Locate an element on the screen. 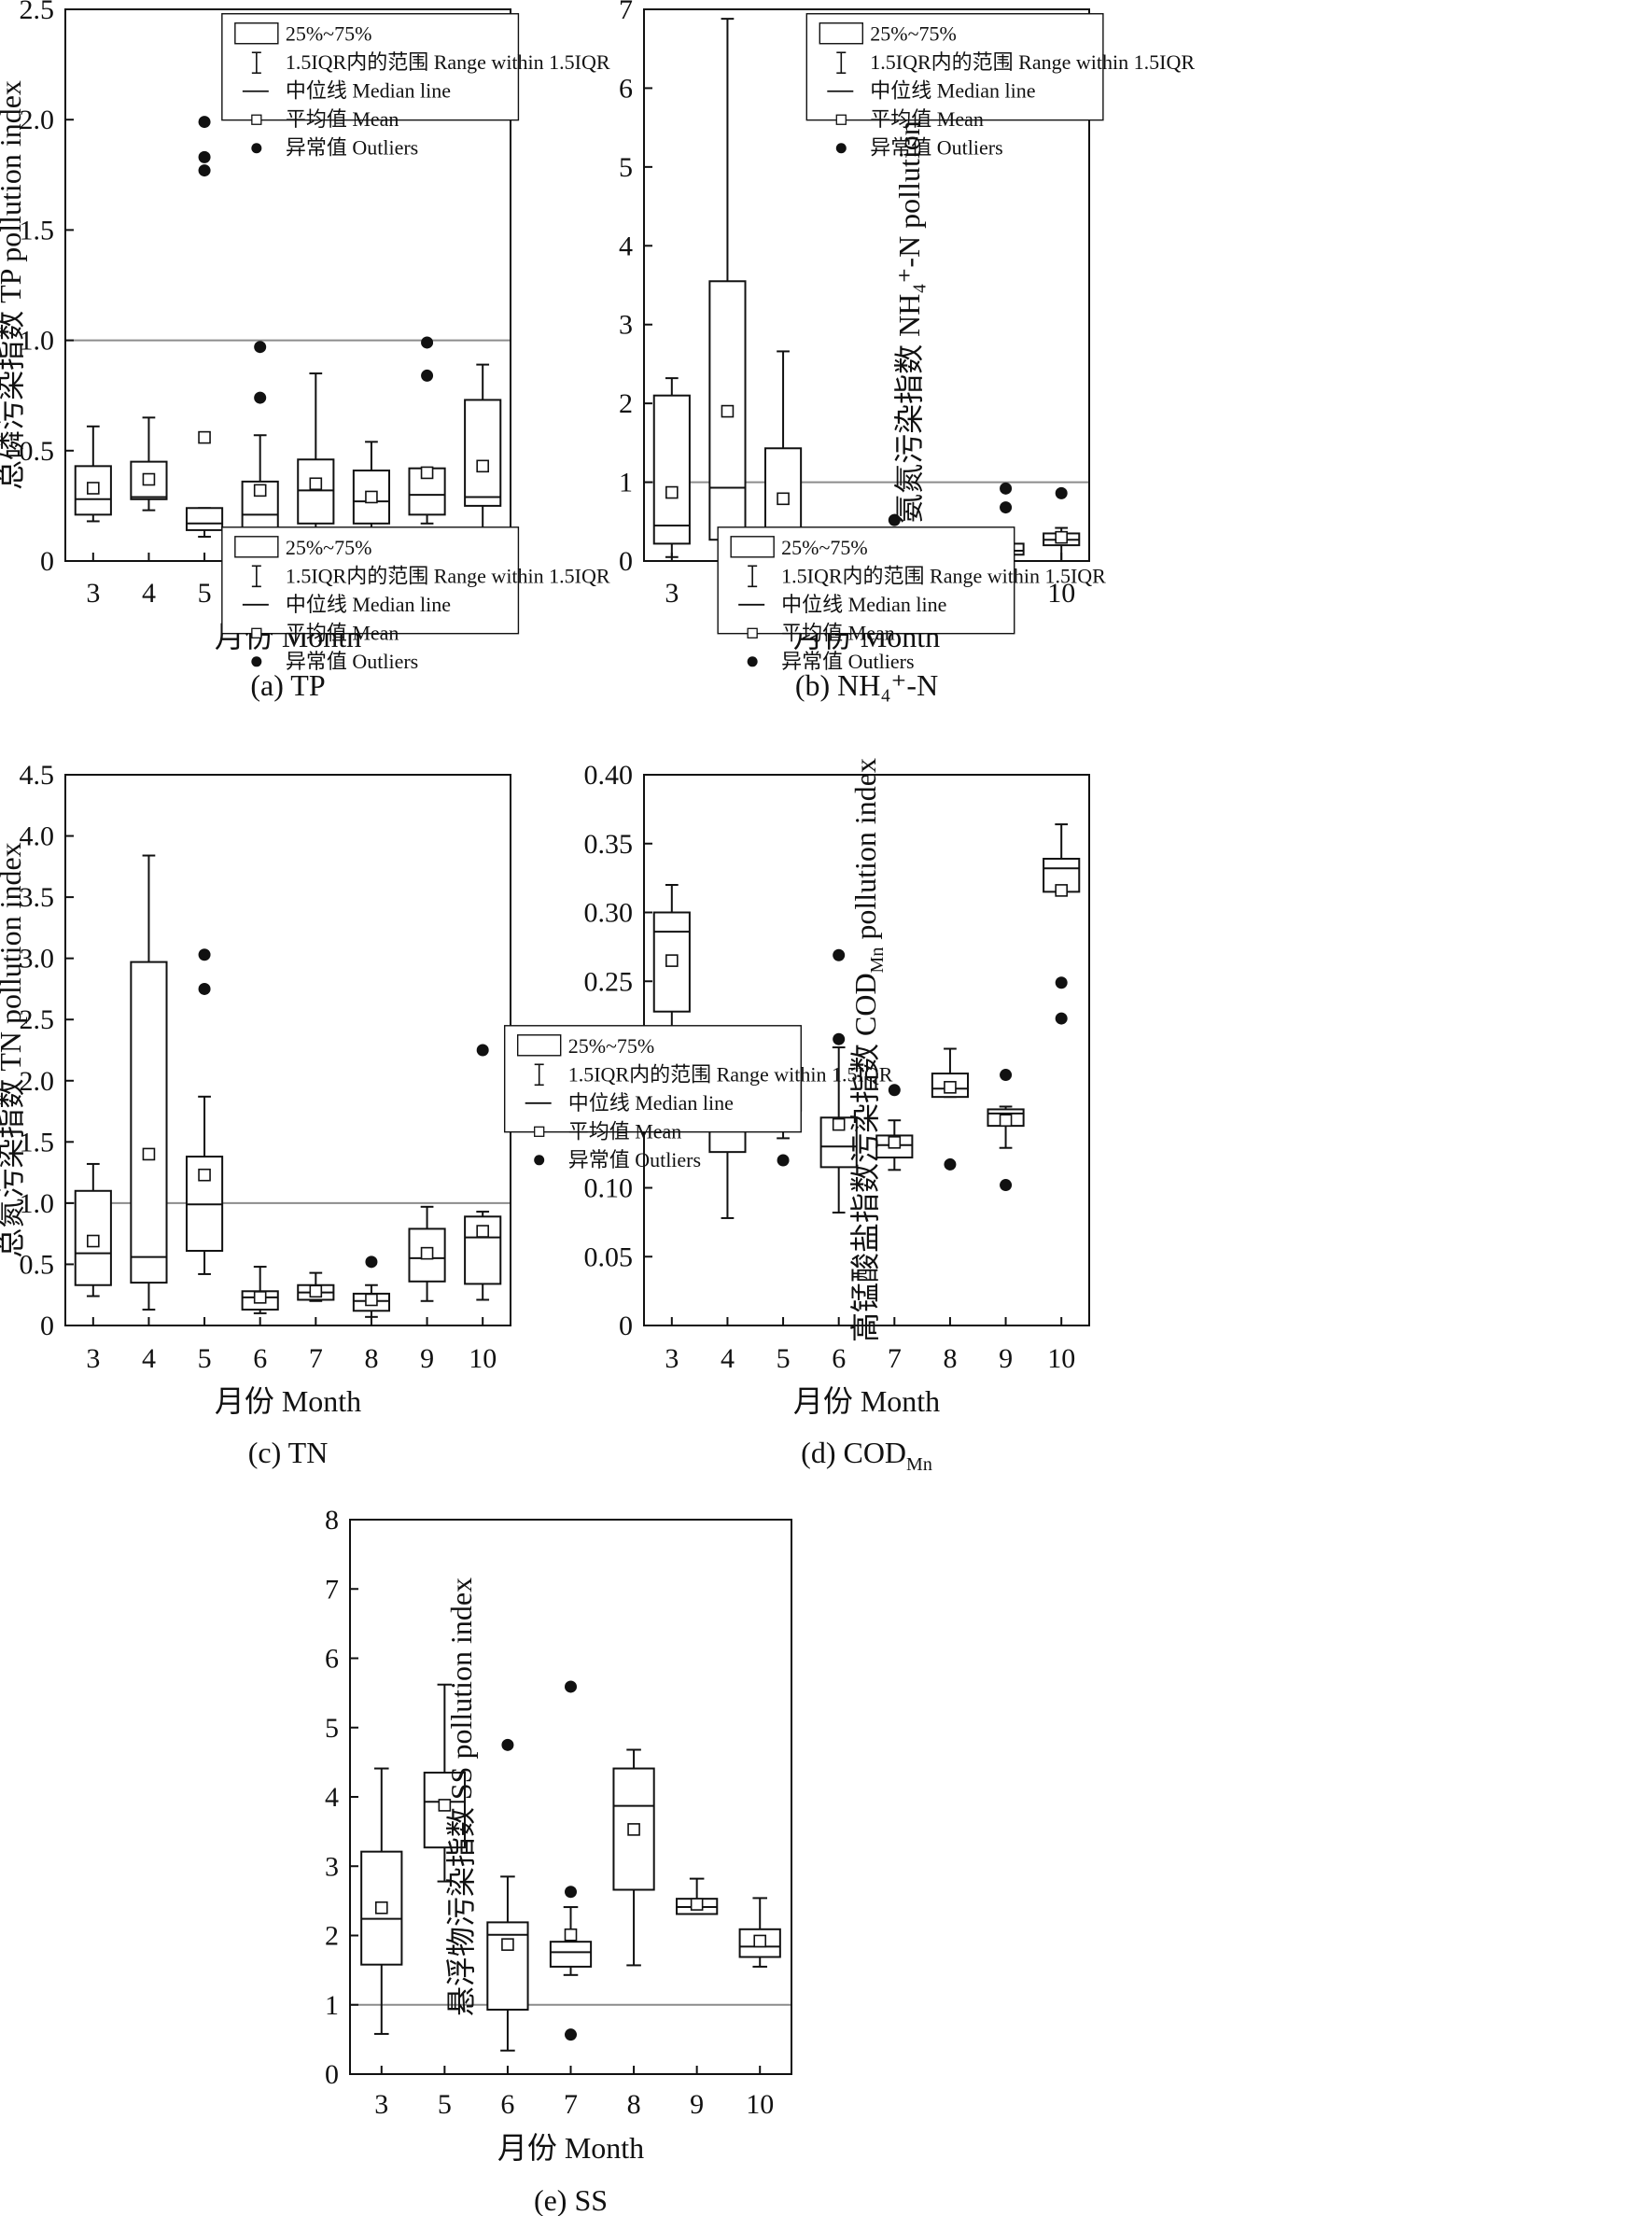  y-tick-label: 2.0 is located at coordinates (37, 1081).